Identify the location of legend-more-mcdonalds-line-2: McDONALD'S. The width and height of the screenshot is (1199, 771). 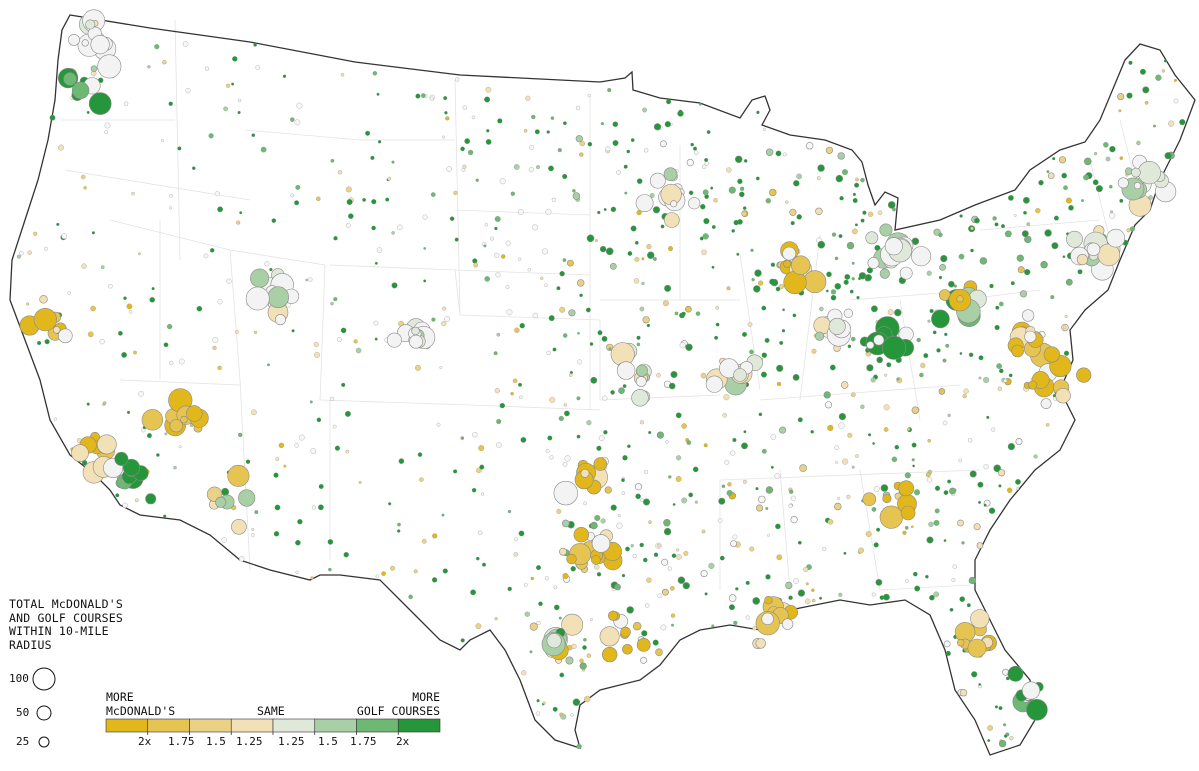
(141, 710).